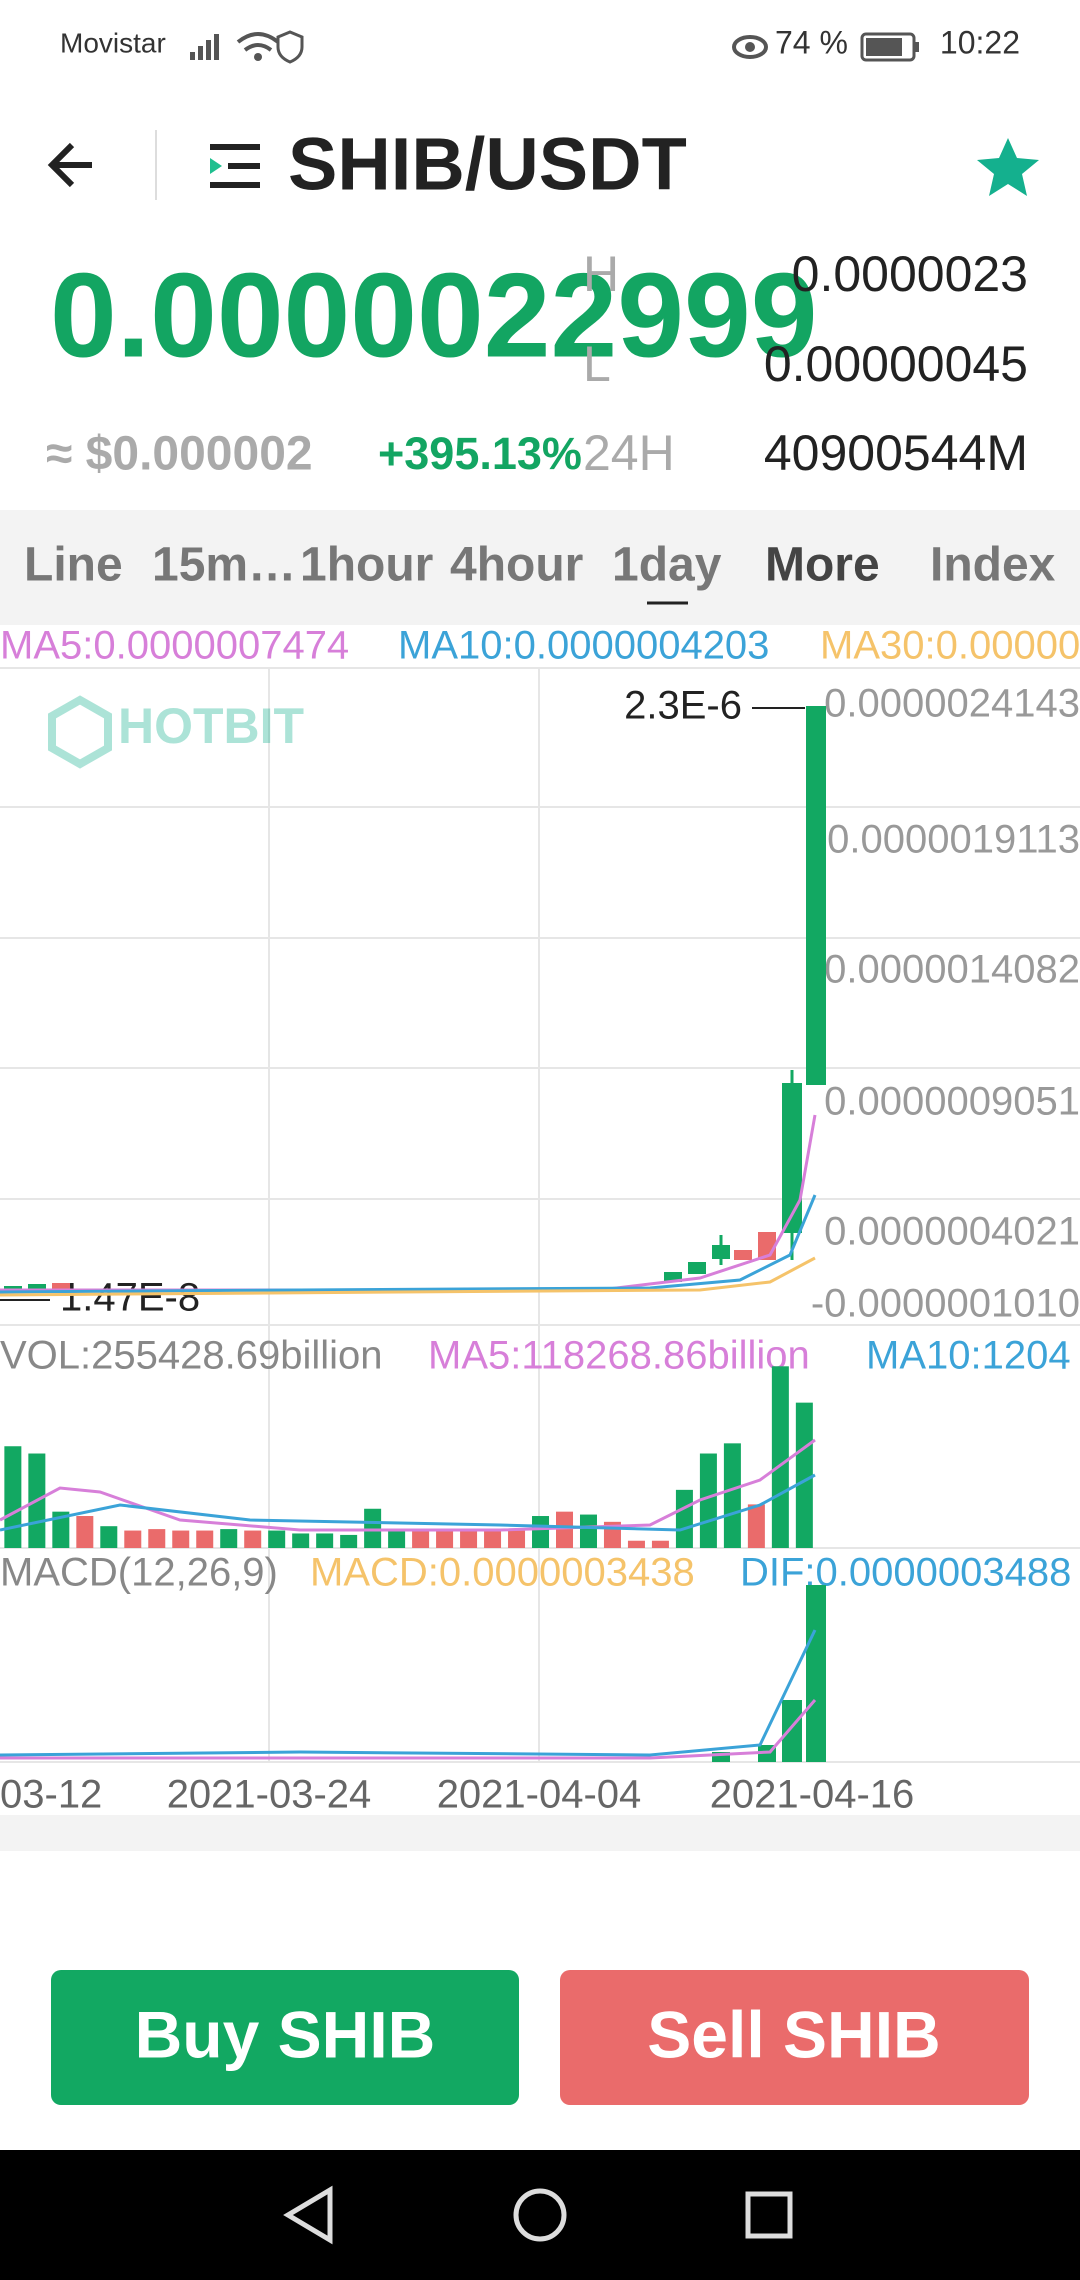 Image resolution: width=1080 pixels, height=2280 pixels. Describe the element at coordinates (487, 164) in the screenshot. I see `pair-title: SHIB/USDT` at that location.